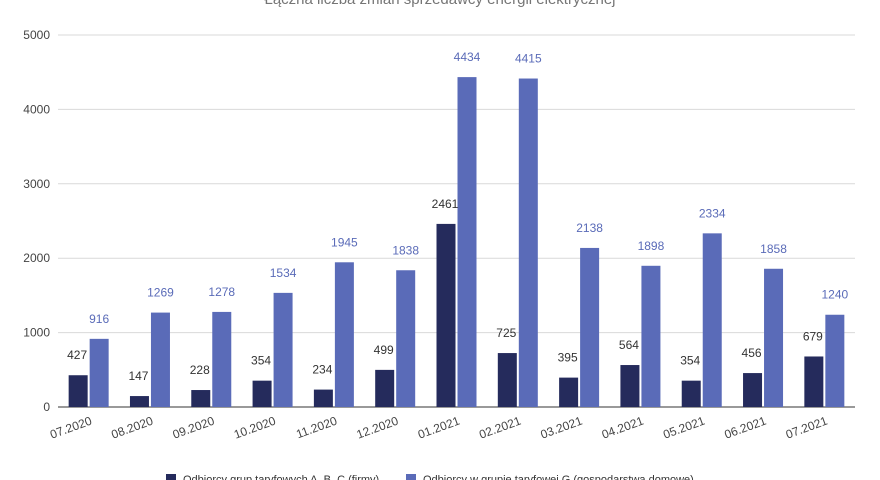  I want to click on x-tick-label: 12.2020, so click(378, 428).